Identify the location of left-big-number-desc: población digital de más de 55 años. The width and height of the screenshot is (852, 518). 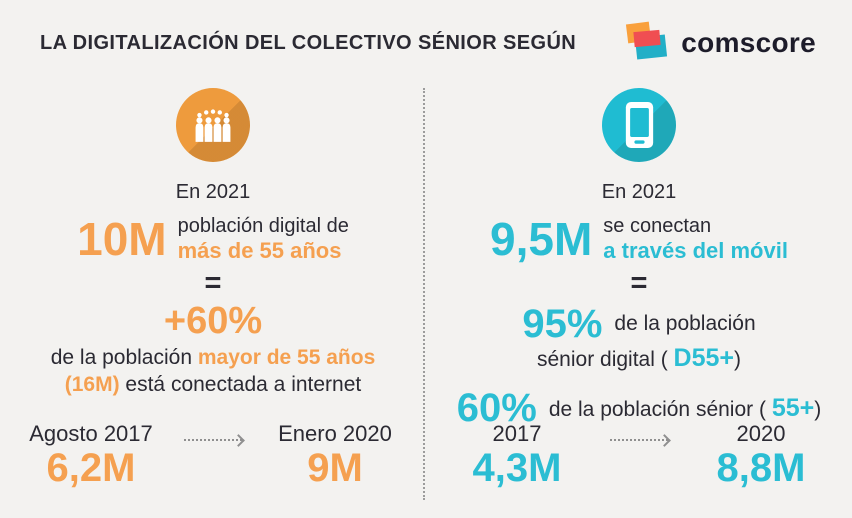
(263, 239).